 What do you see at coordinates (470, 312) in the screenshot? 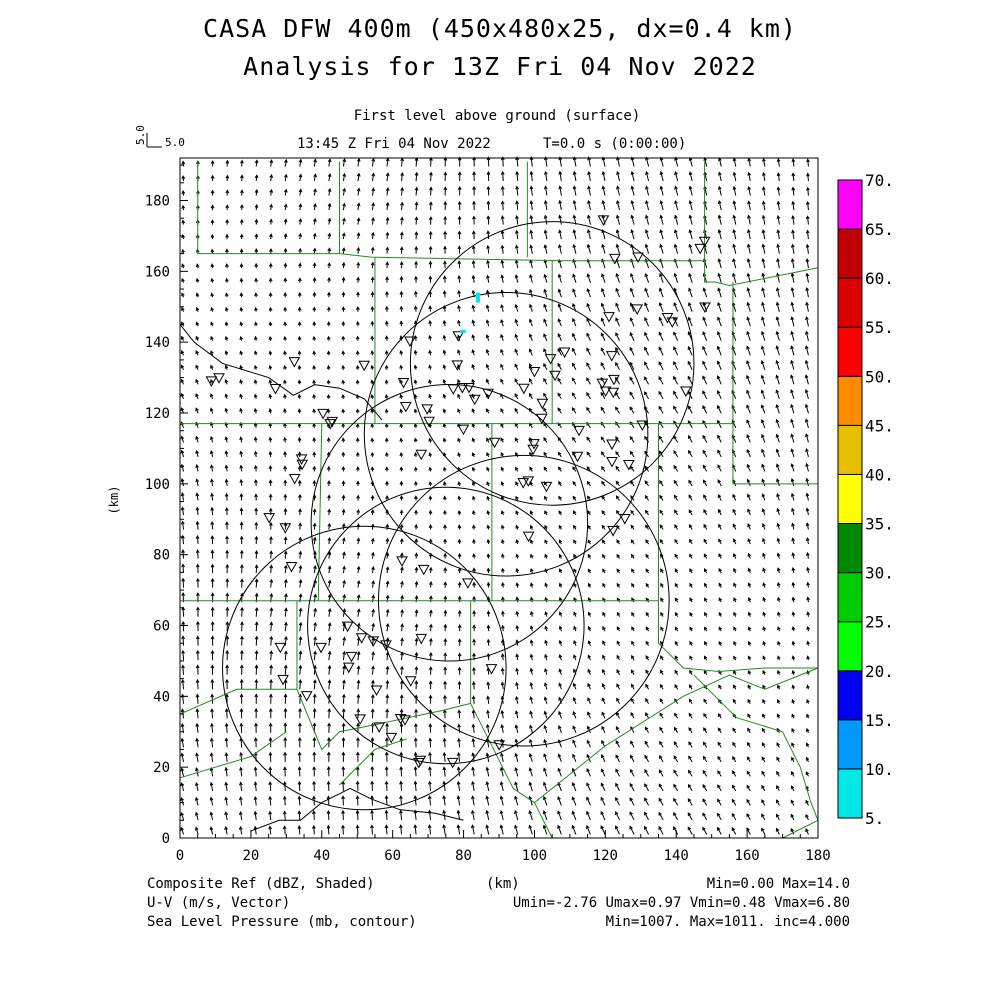
I see `reflectivity-echoes` at bounding box center [470, 312].